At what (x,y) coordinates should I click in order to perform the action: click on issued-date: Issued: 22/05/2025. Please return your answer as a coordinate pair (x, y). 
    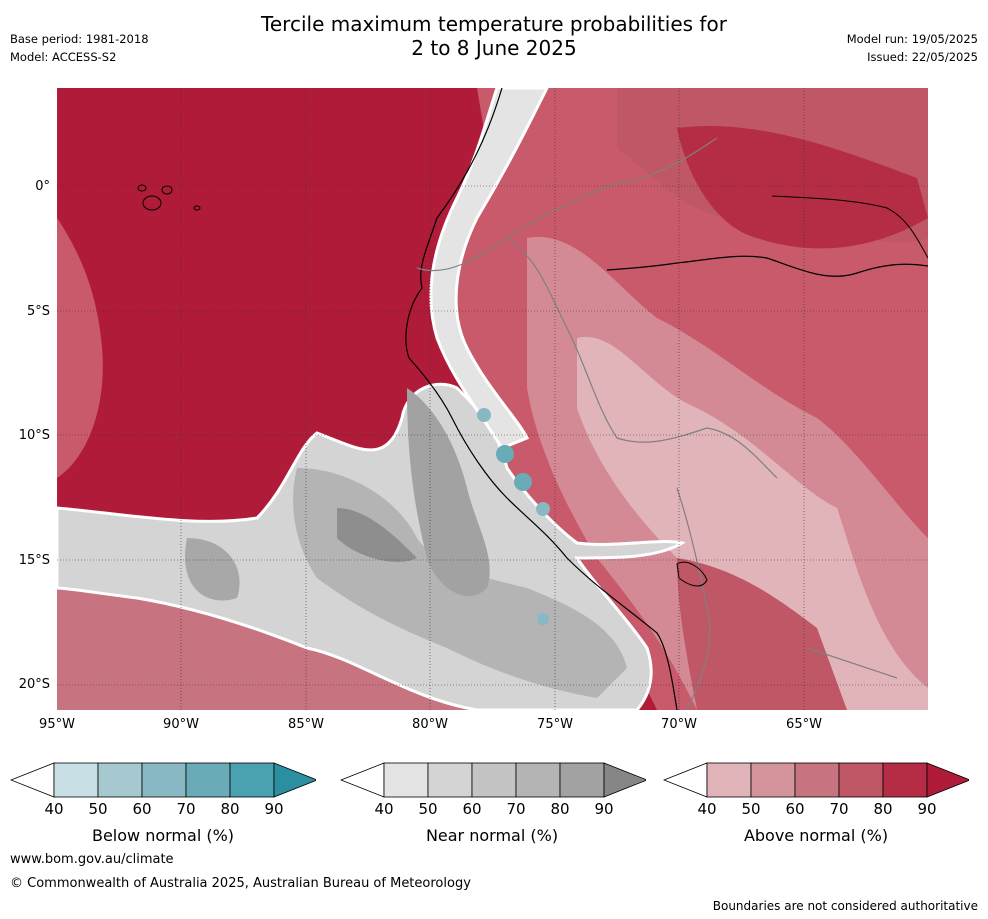
    Looking at the image, I should click on (922, 57).